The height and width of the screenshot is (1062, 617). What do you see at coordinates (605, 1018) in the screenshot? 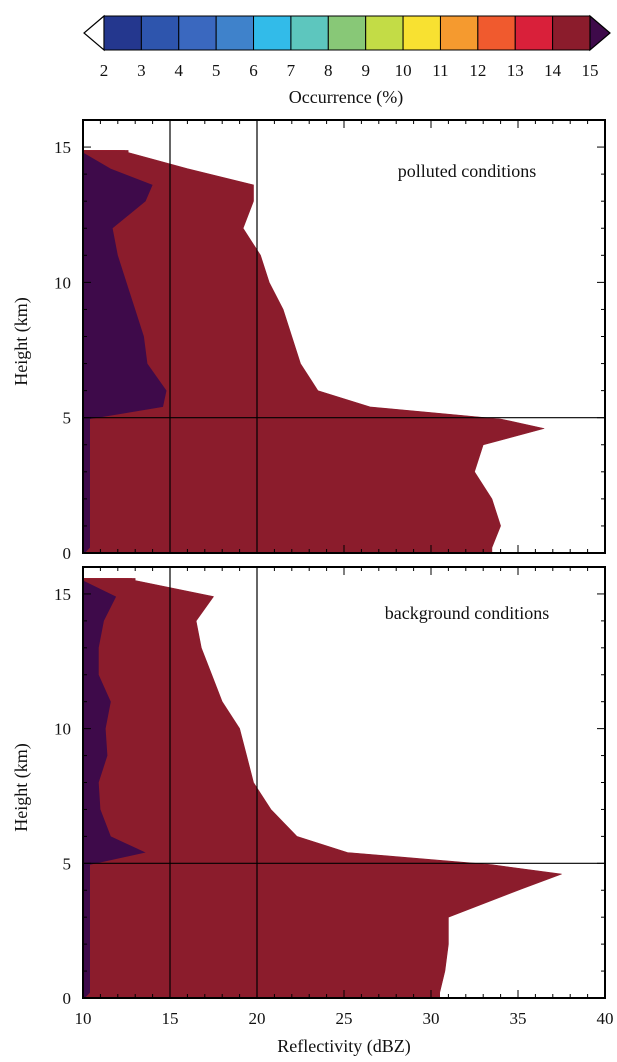
I see `x-tick-label: 40` at bounding box center [605, 1018].